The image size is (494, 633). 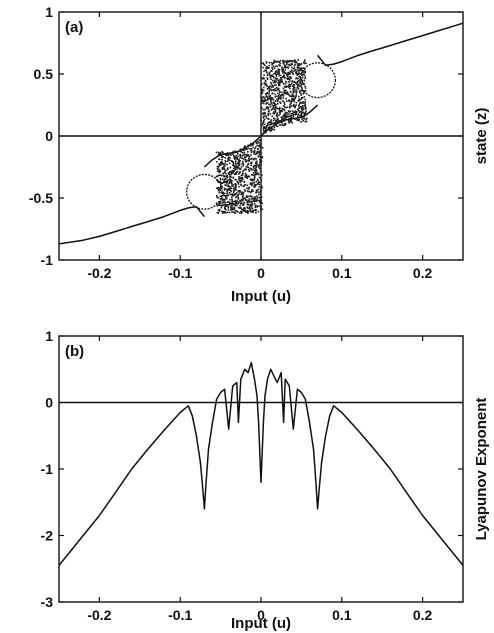 I want to click on x-tick-label: 0, so click(x=261, y=273).